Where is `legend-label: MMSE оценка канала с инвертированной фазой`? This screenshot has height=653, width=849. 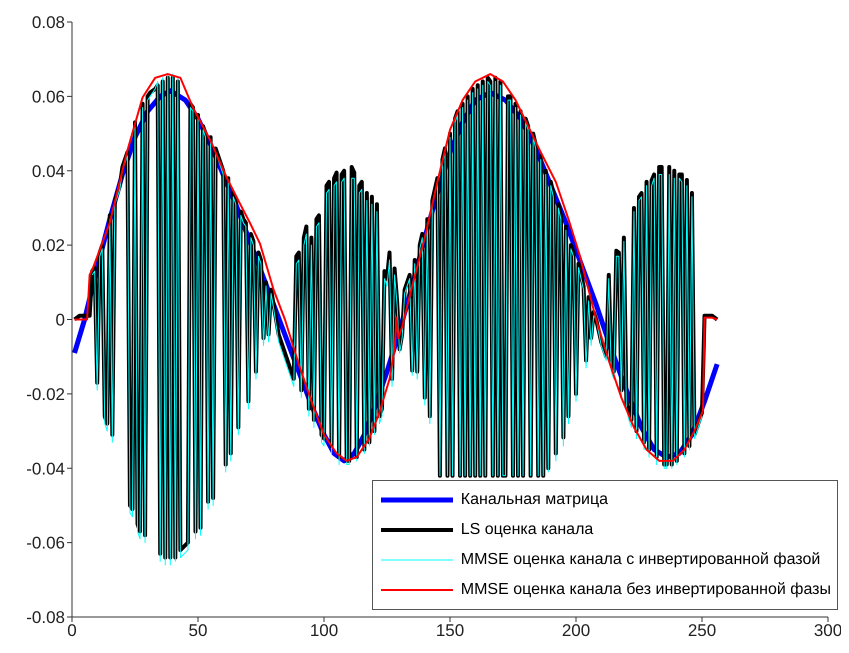 legend-label: MMSE оценка канала с инвертированной фазой is located at coordinates (640, 560).